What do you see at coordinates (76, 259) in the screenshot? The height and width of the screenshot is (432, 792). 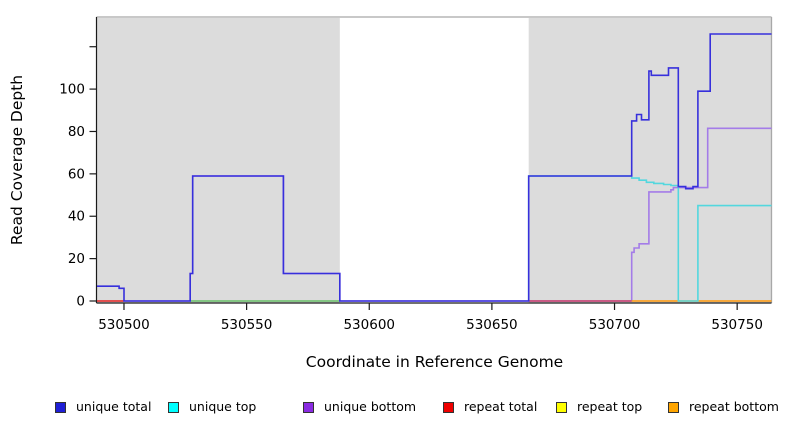 I see `y-tick-label: 20` at bounding box center [76, 259].